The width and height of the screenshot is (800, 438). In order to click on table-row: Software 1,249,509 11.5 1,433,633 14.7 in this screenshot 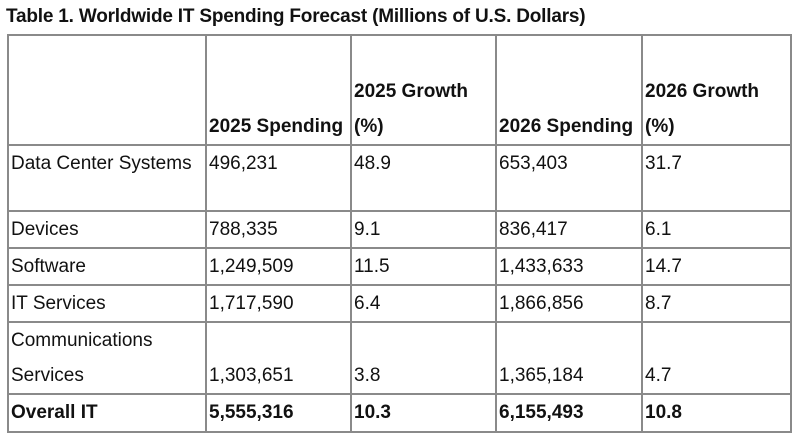, I will do `click(399, 266)`.